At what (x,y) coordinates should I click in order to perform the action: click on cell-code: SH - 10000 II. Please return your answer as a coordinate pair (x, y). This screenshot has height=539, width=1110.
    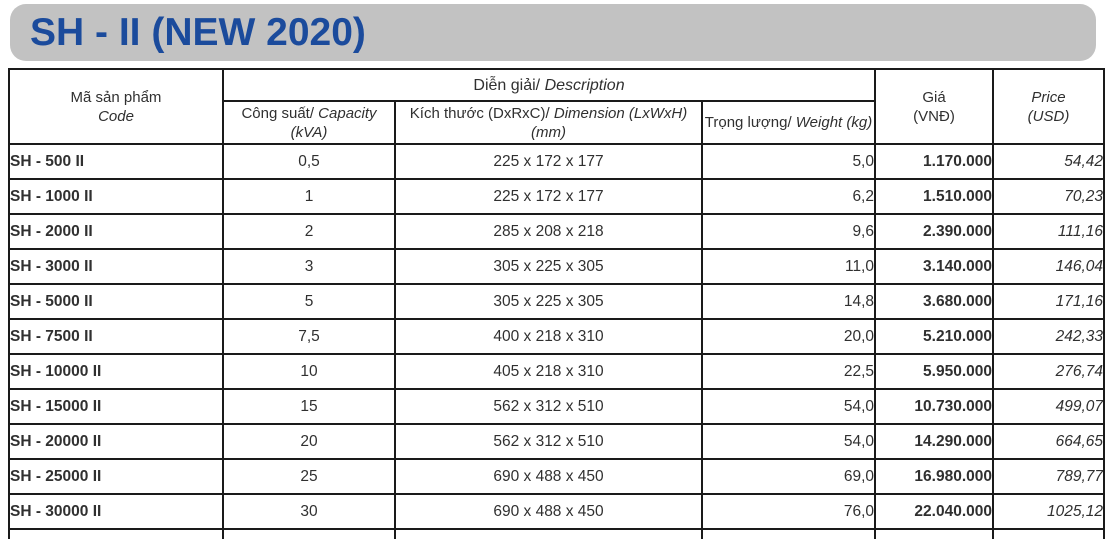
    Looking at the image, I should click on (116, 371).